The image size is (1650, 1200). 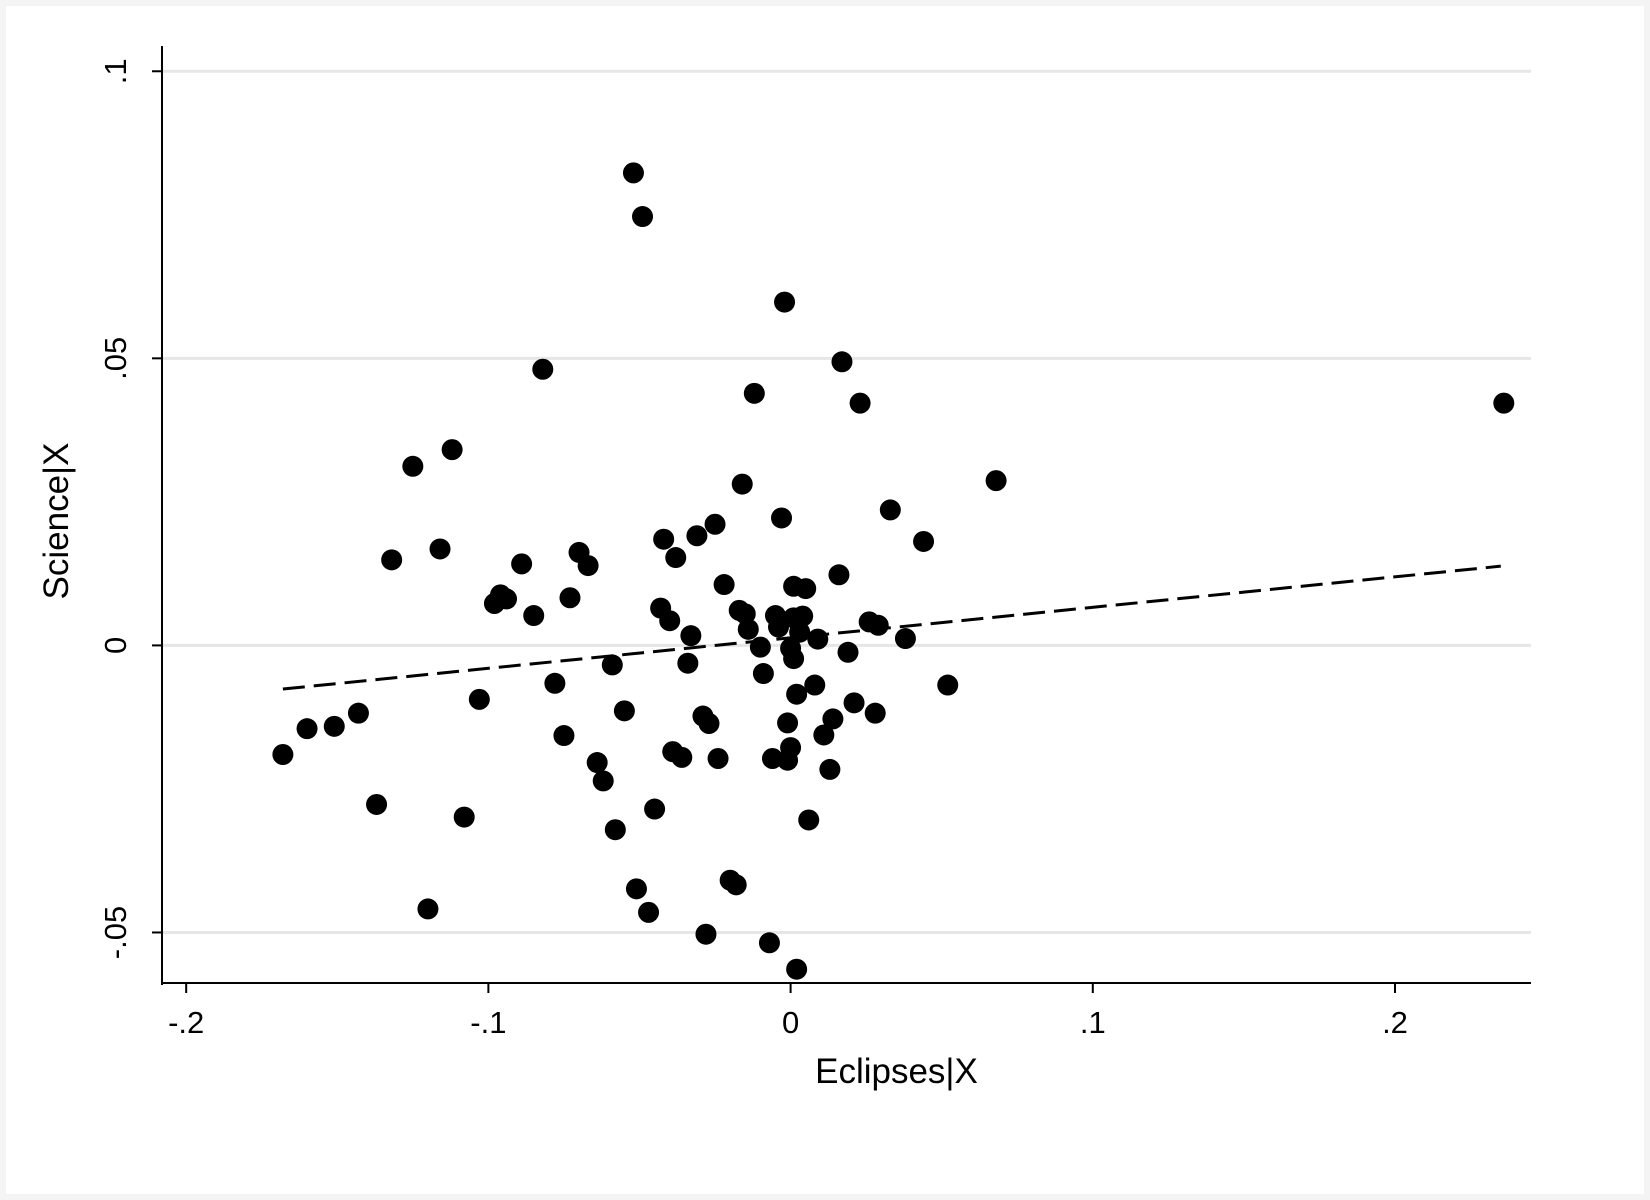 I want to click on y-axis-title: Science|X, so click(x=56, y=521).